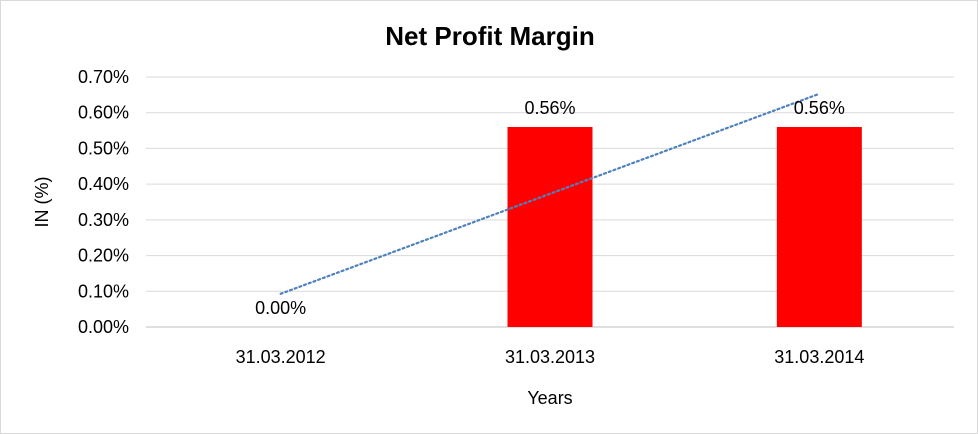 This screenshot has height=434, width=978. Describe the element at coordinates (489, 36) in the screenshot. I see `chart-title: Net Profit Margin` at that location.